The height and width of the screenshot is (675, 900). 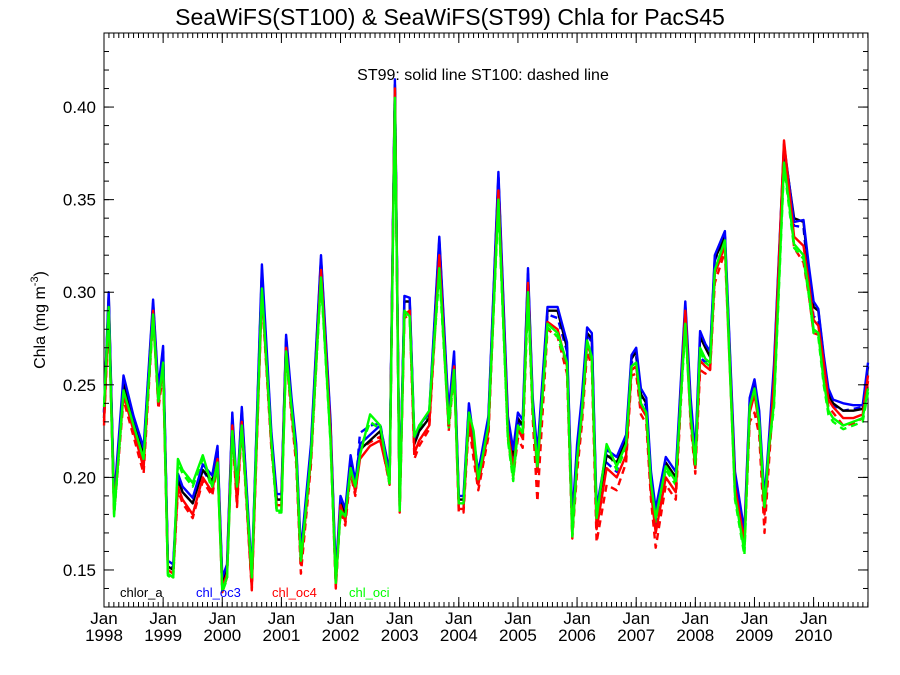 I want to click on x-tick-label-year: 2005, so click(x=518, y=635).